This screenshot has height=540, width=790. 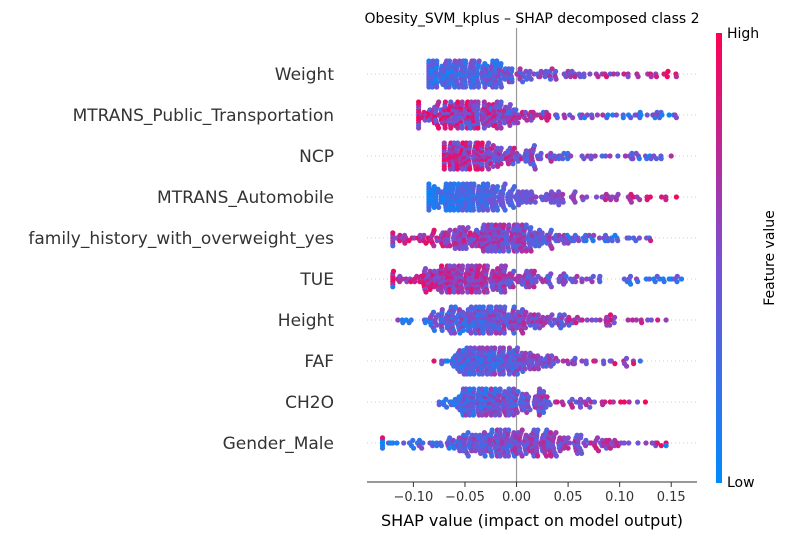 I want to click on x-tick-label: 0.00, so click(x=516, y=497).